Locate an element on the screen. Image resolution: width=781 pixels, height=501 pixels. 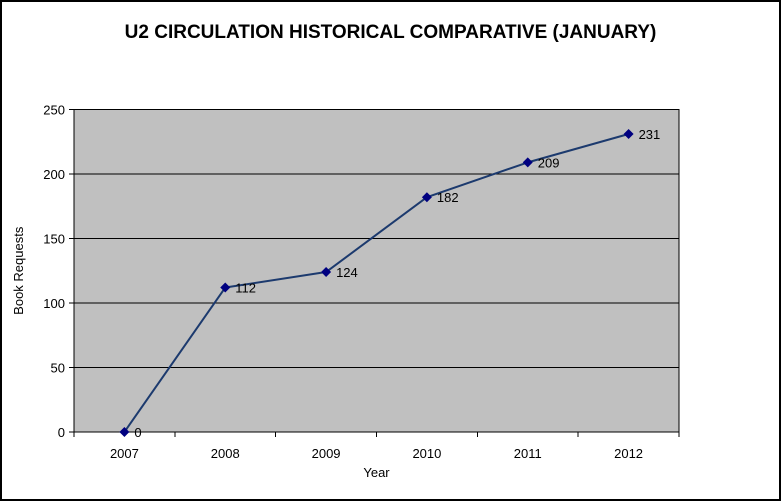
data-label-2012: 231 is located at coordinates (650, 134).